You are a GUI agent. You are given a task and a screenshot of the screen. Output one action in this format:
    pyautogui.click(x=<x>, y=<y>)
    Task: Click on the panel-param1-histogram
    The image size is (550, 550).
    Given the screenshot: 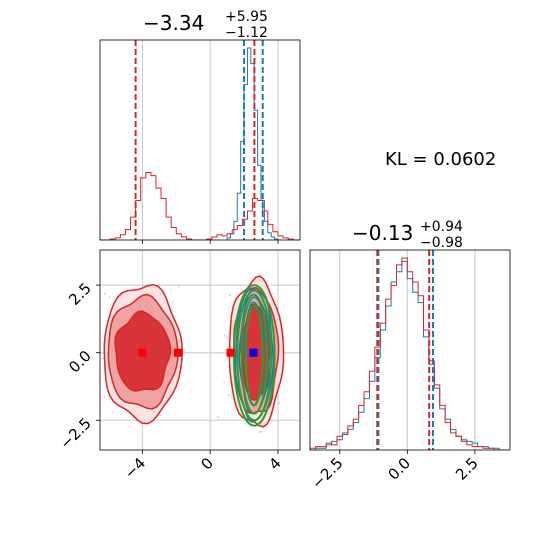 What is the action you would take?
    pyautogui.click(x=200, y=141)
    